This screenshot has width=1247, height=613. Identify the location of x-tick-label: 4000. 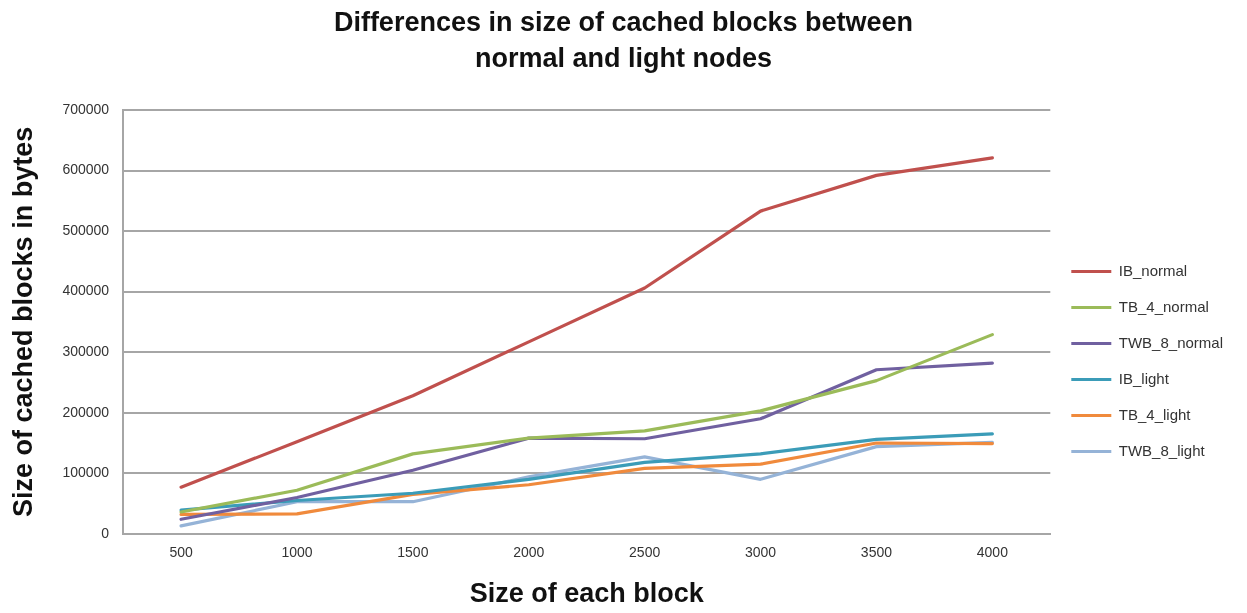
(992, 552).